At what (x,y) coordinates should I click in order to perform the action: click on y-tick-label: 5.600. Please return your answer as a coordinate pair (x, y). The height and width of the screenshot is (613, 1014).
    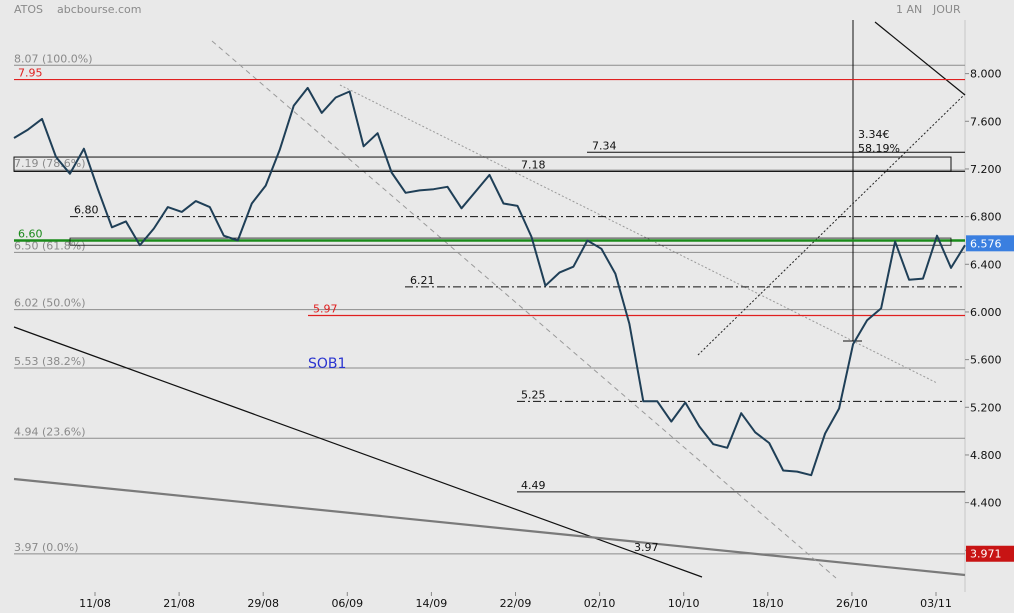
    Looking at the image, I should click on (986, 360).